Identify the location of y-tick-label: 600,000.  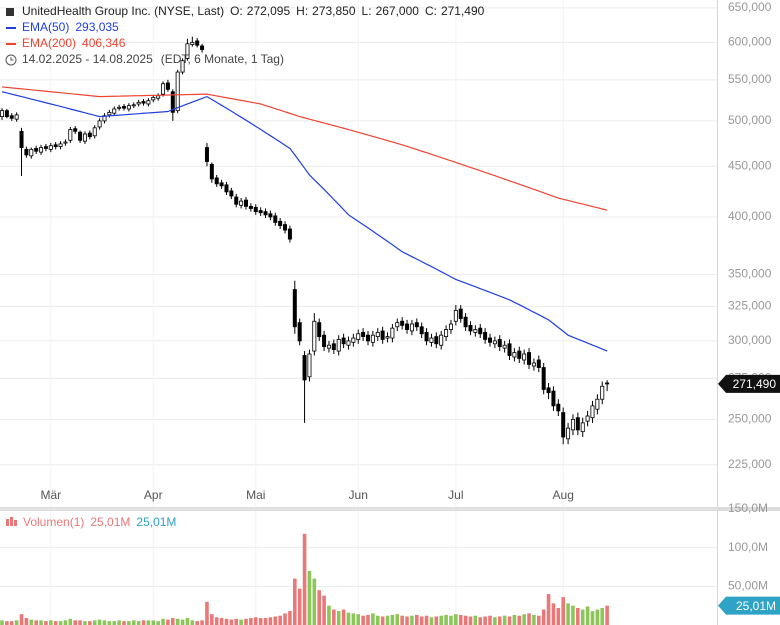
(750, 42).